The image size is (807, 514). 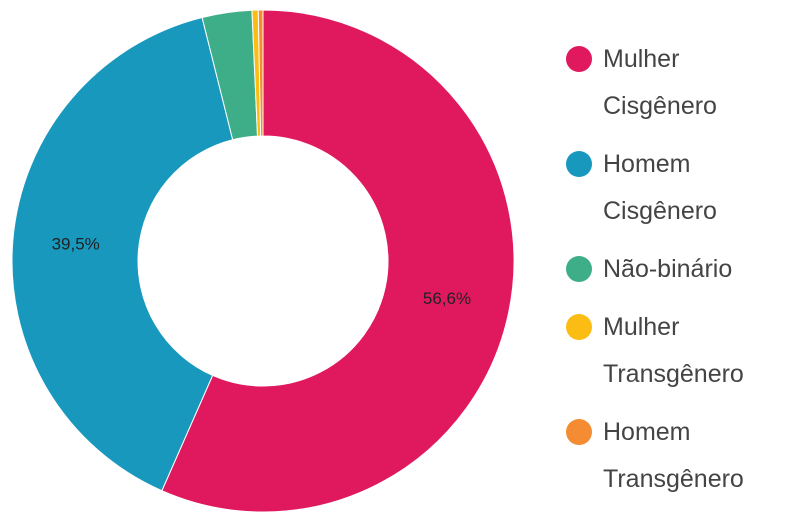 What do you see at coordinates (660, 82) in the screenshot?
I see `legend-label: Mulher Cisgênero` at bounding box center [660, 82].